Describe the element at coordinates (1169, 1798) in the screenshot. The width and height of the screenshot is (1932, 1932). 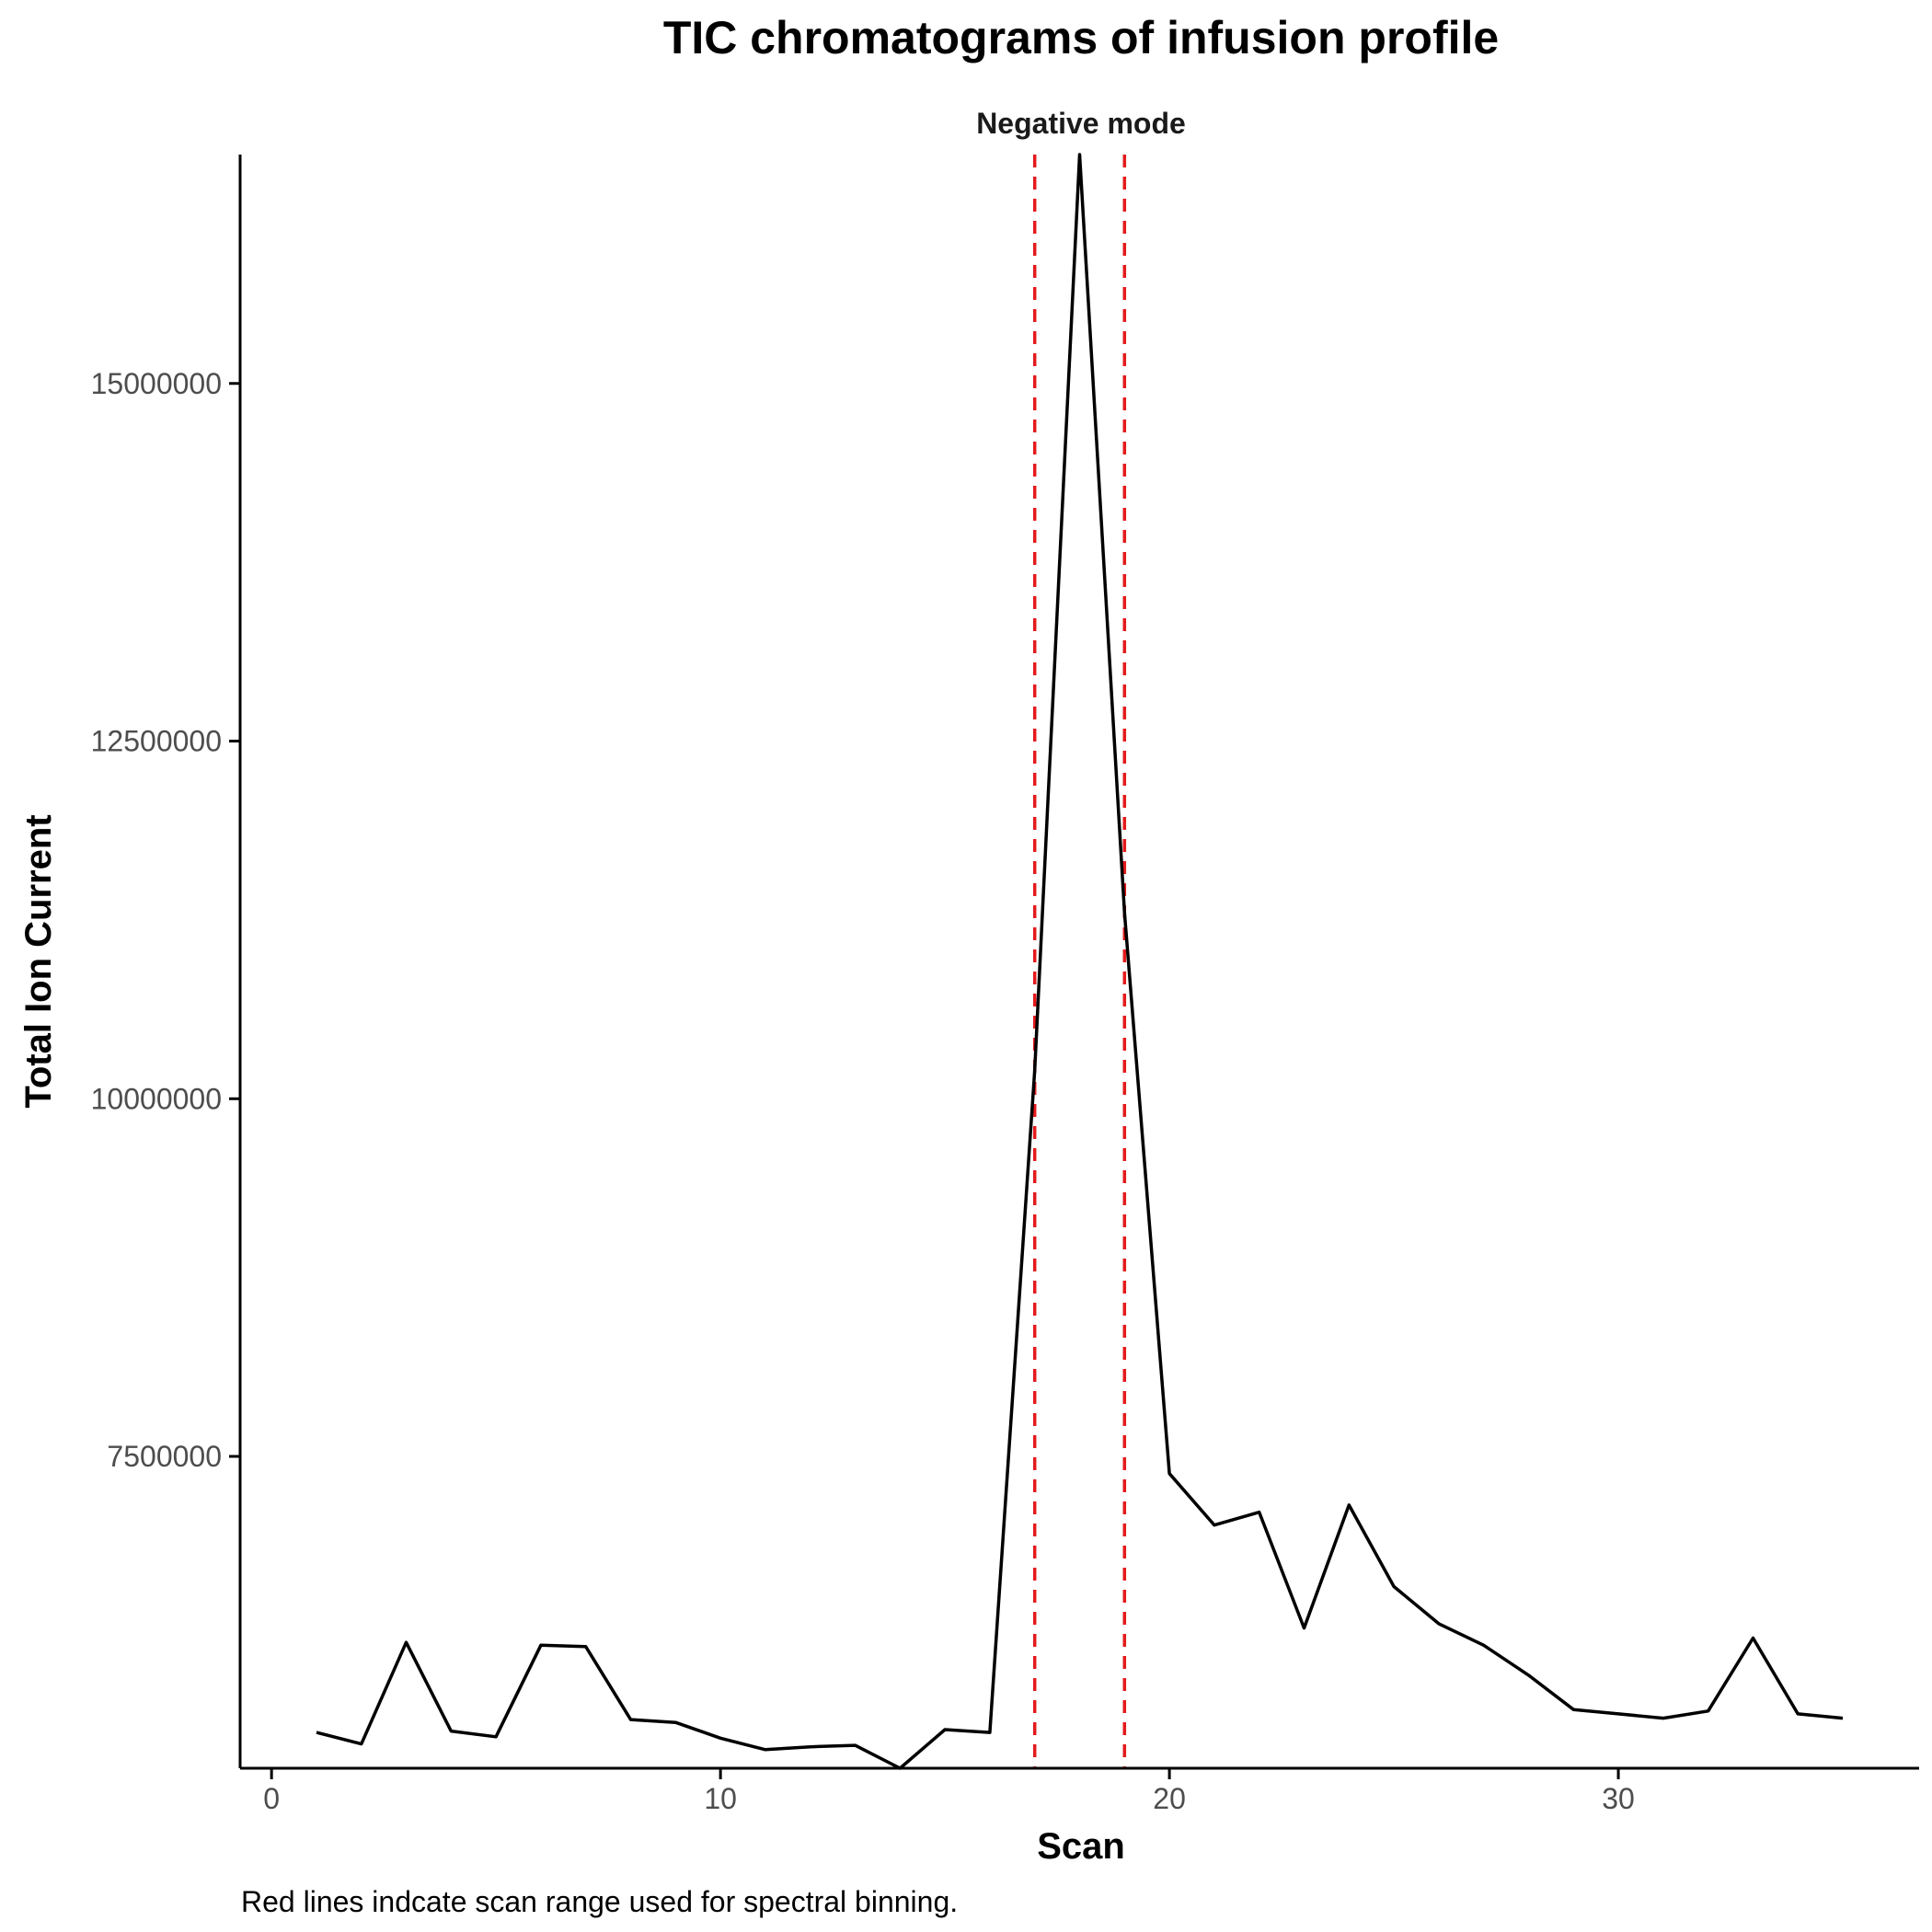
I see `x-tick-label-20: 20` at that location.